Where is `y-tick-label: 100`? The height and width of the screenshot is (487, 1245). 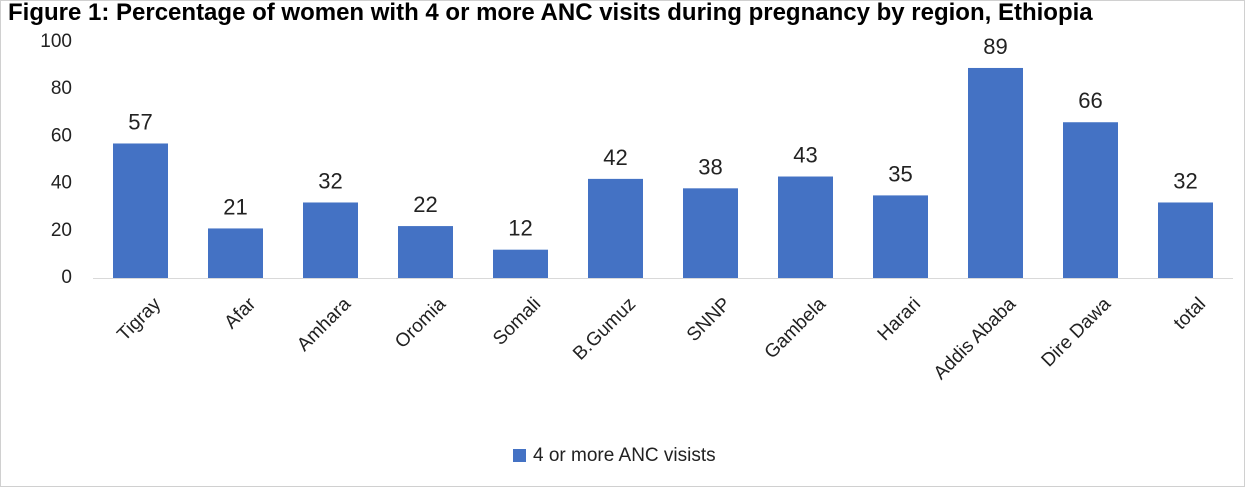 y-tick-label: 100 is located at coordinates (56, 41).